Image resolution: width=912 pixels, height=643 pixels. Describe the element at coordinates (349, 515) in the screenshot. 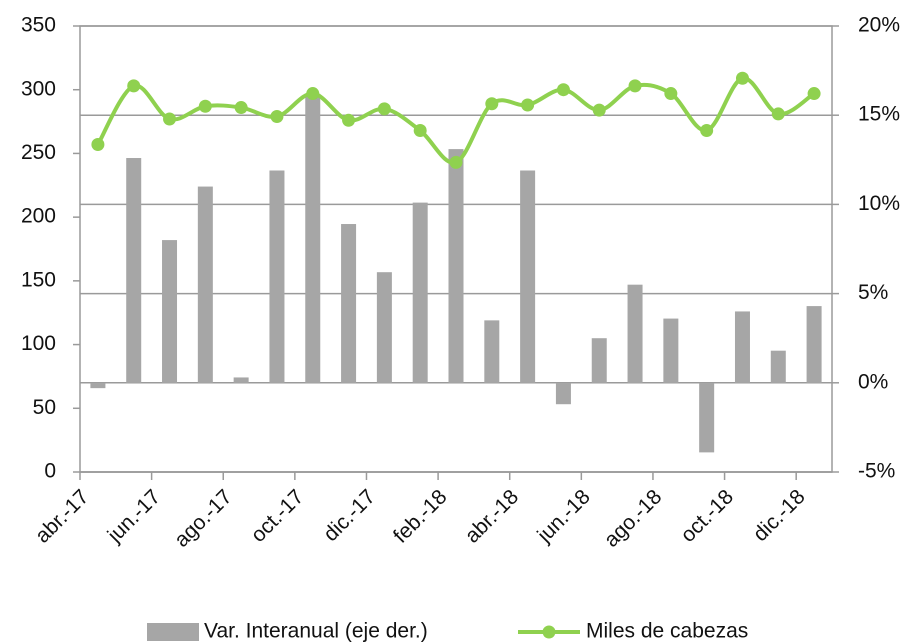

I see `x-tick-label: dic.-17` at that location.